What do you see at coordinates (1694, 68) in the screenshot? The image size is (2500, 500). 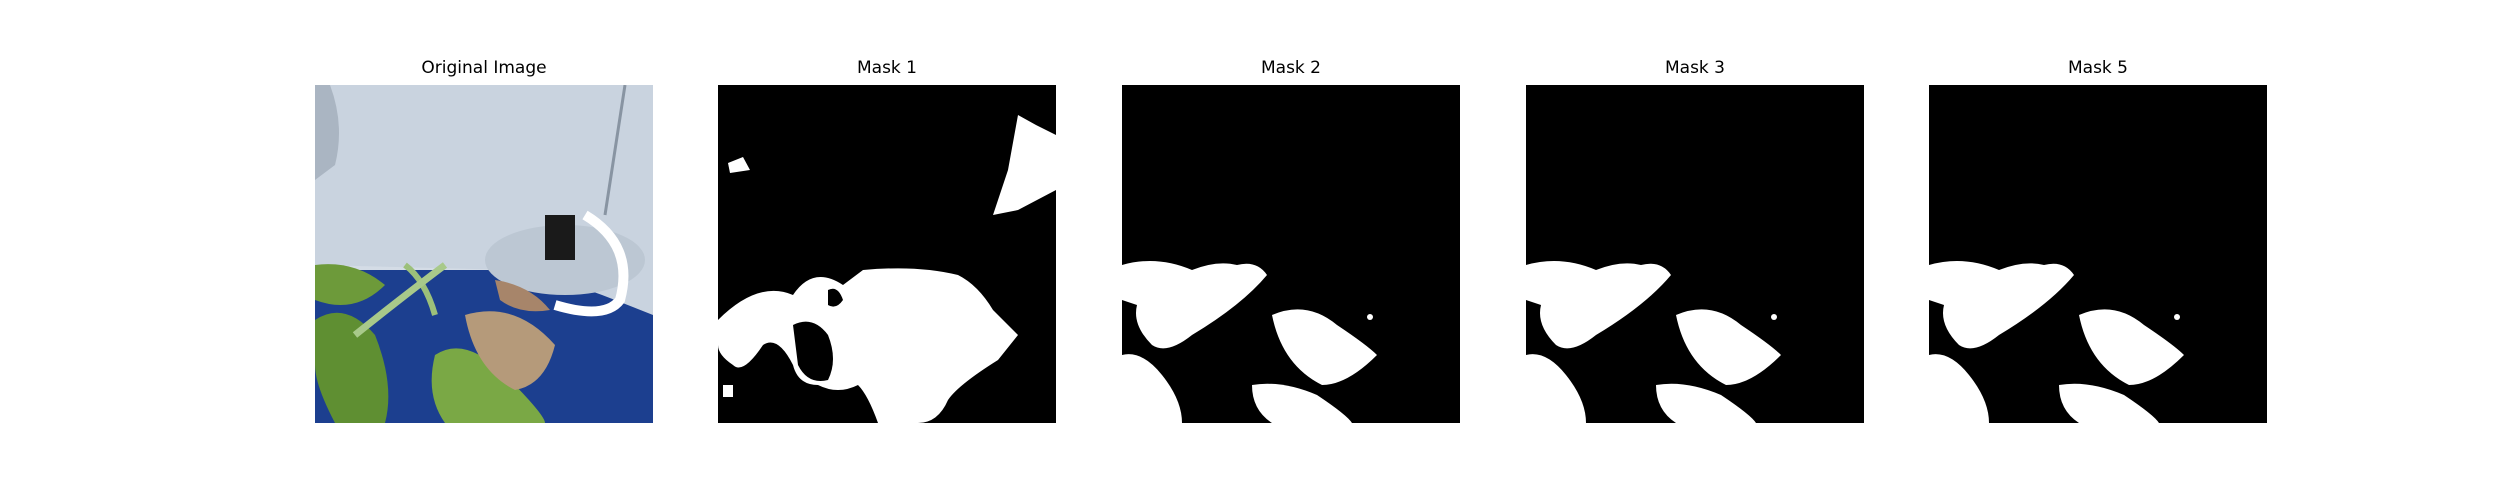 I see `panel-title: Mask 3` at bounding box center [1694, 68].